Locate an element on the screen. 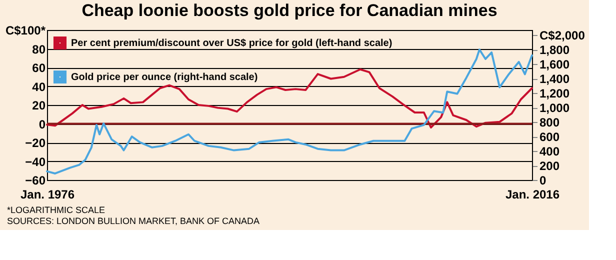 This screenshot has width=616, height=260. y-tick-label: −20 is located at coordinates (35, 143).